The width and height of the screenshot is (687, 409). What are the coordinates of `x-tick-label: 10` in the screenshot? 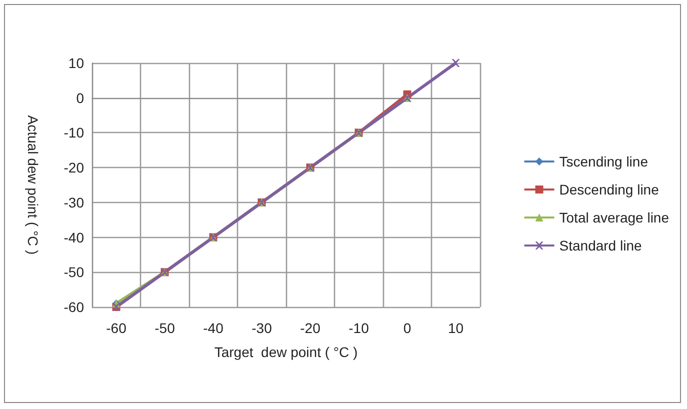 It's located at (456, 328).